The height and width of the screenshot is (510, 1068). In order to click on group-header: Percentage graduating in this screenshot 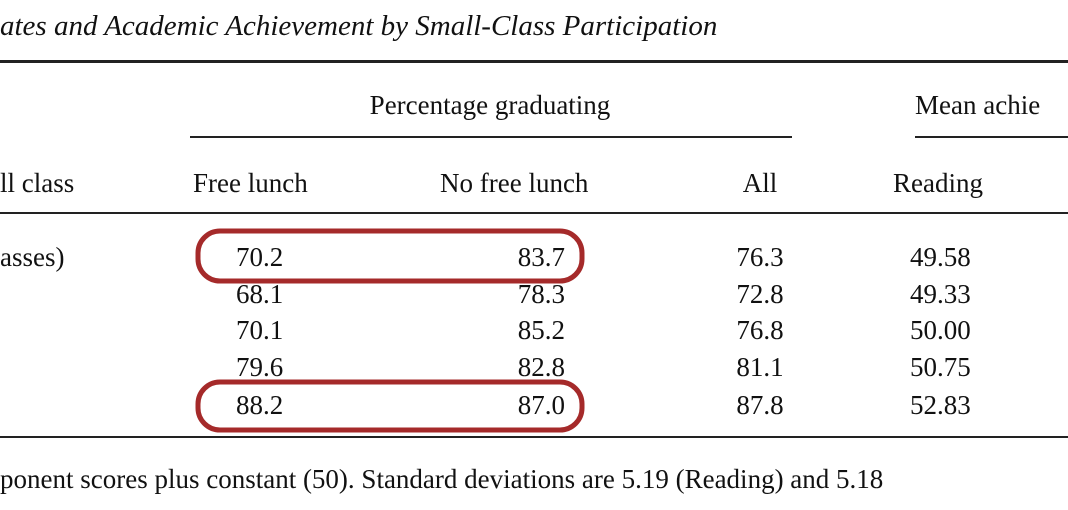, I will do `click(490, 105)`.